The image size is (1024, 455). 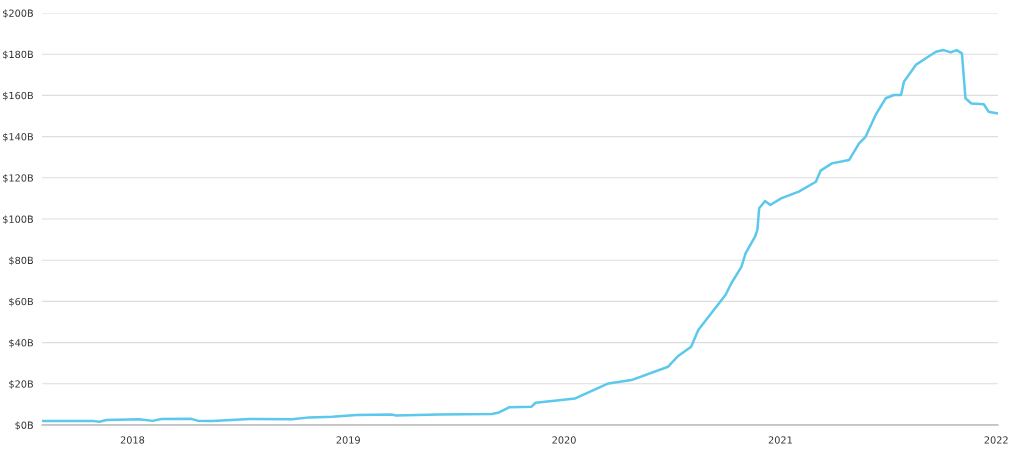 I want to click on y-tick-label: $20B, so click(x=21, y=384).